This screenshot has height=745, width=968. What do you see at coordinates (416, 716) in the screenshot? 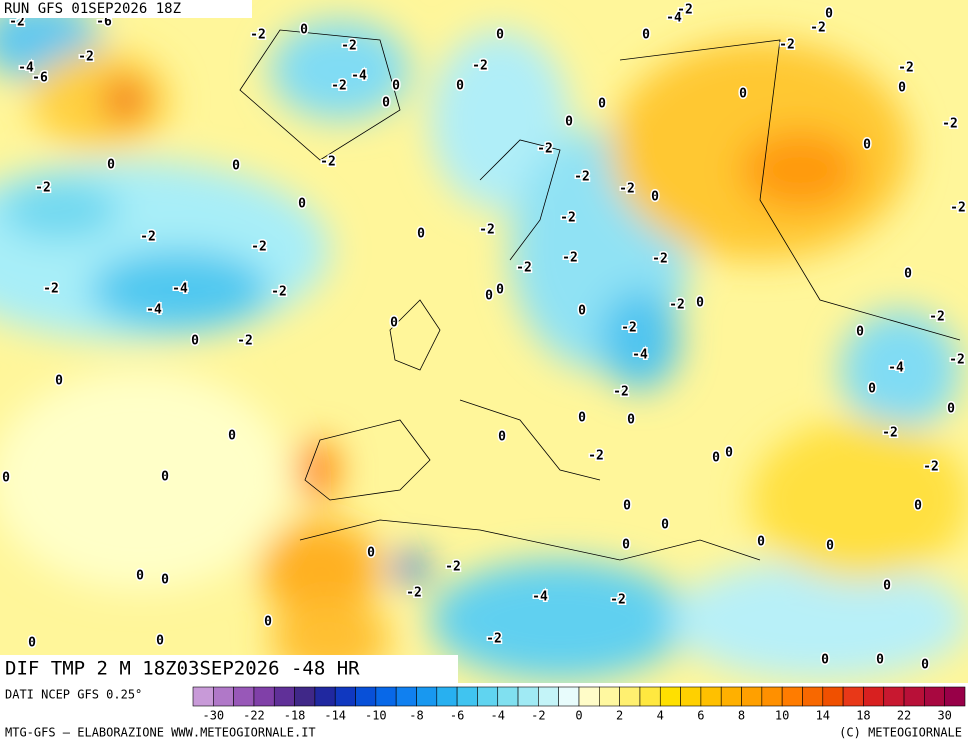
I see `colorbar-tick-label: -8` at bounding box center [416, 716].